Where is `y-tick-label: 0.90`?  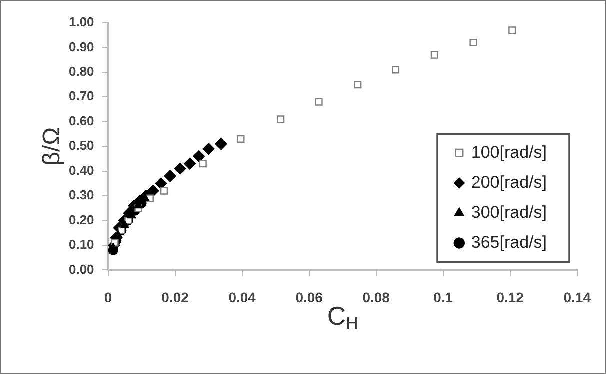
y-tick-label: 0.90 is located at coordinates (81, 46).